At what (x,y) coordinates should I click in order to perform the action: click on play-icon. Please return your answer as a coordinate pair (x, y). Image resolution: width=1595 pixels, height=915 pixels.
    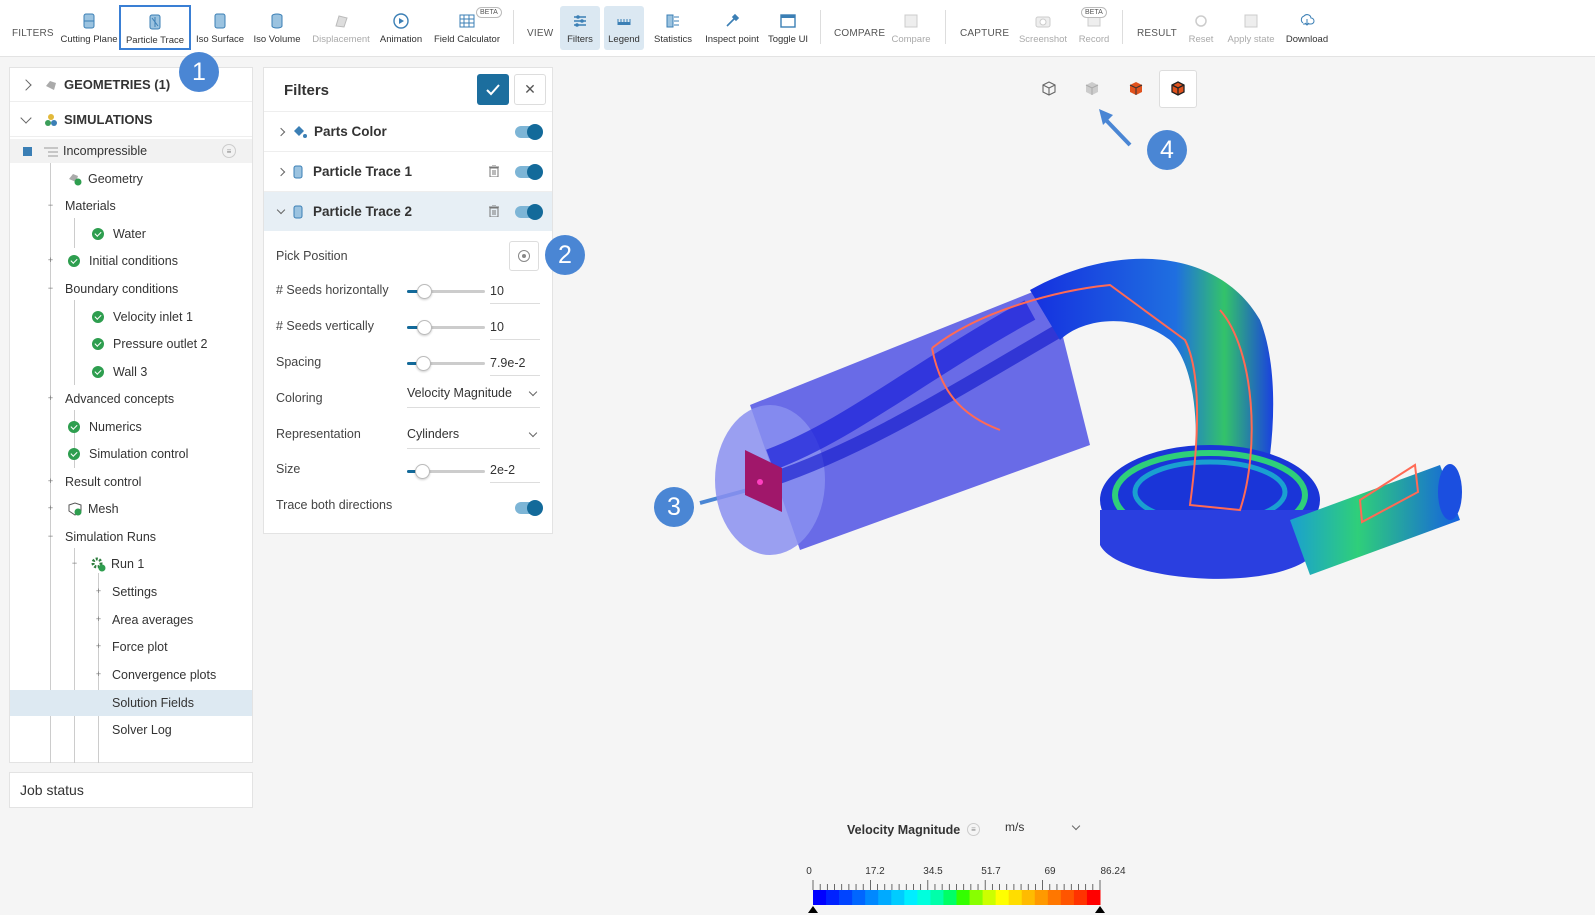
    Looking at the image, I should click on (401, 21).